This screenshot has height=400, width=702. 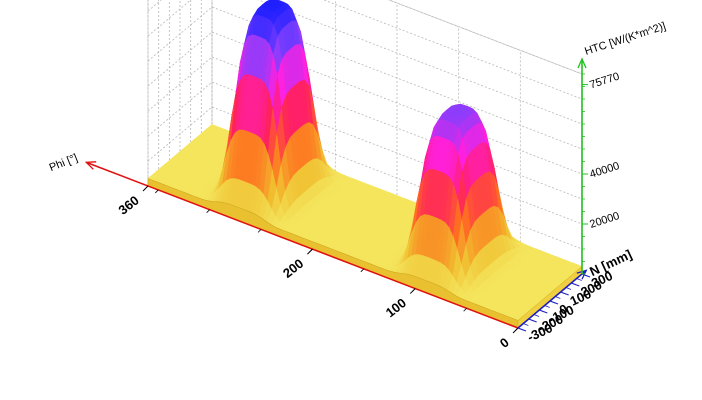 I want to click on y-axis-arrow, so click(x=582, y=274).